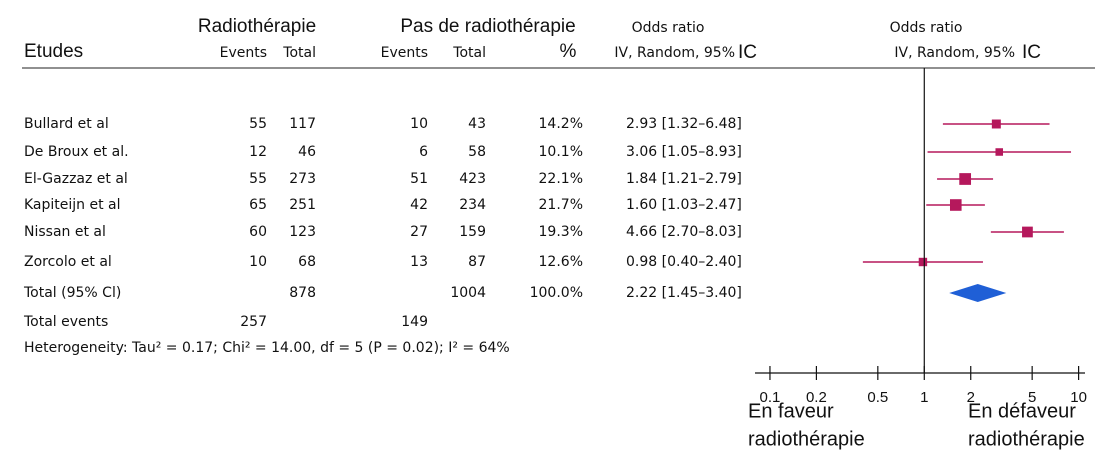 This screenshot has width=1103, height=452. What do you see at coordinates (561, 152) in the screenshot?
I see `cell: 10.1%` at bounding box center [561, 152].